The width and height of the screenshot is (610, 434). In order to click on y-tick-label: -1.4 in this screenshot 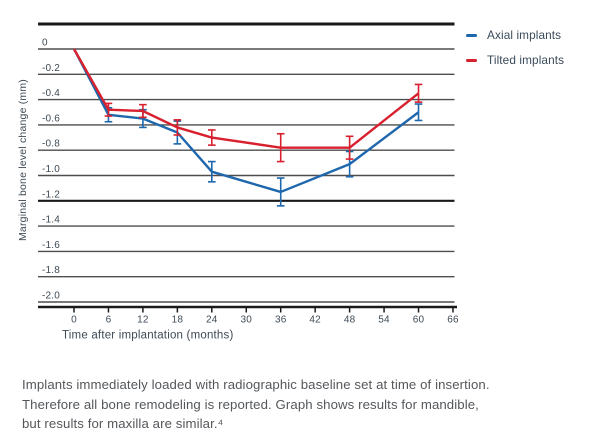, I will do `click(51, 220)`.